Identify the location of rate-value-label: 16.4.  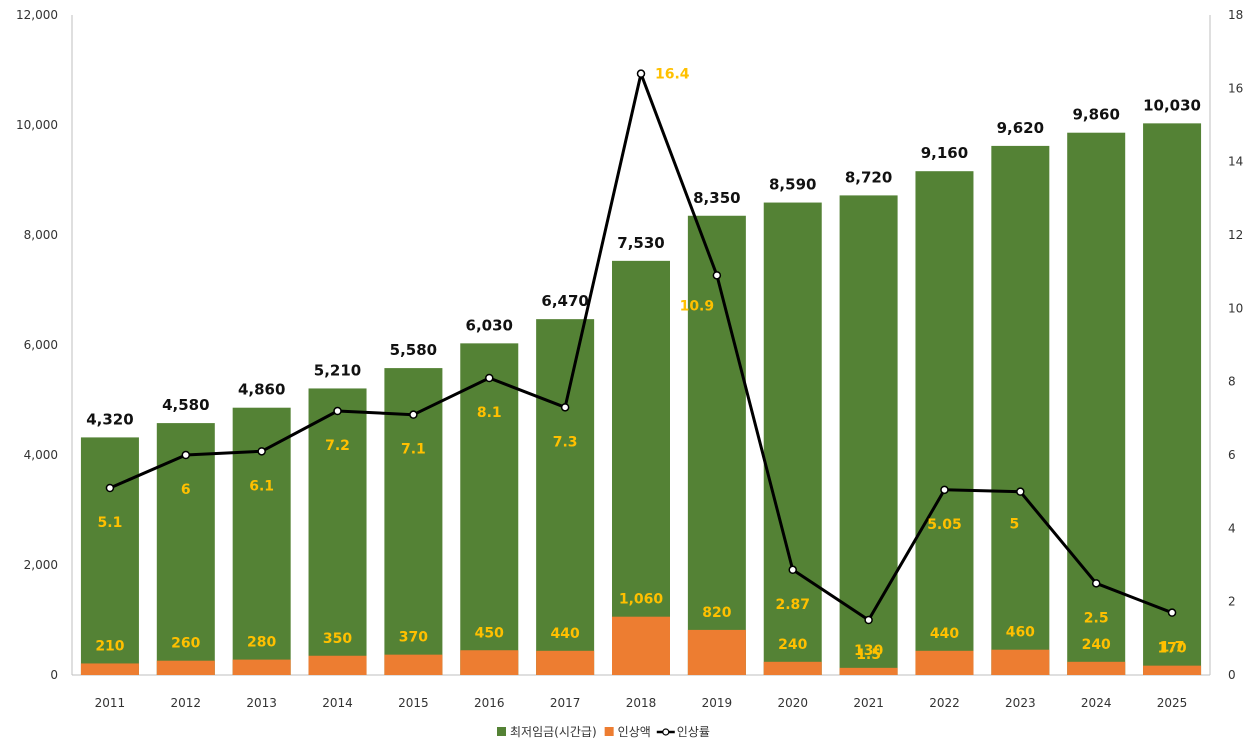
(672, 75).